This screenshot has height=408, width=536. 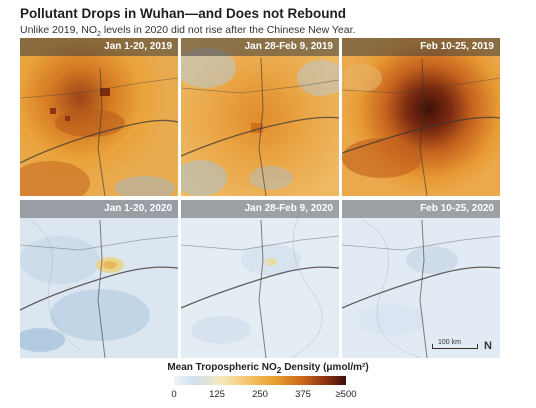 I want to click on map-panel-2019-feb-late: Feb 10-25, 2019, so click(x=421, y=117).